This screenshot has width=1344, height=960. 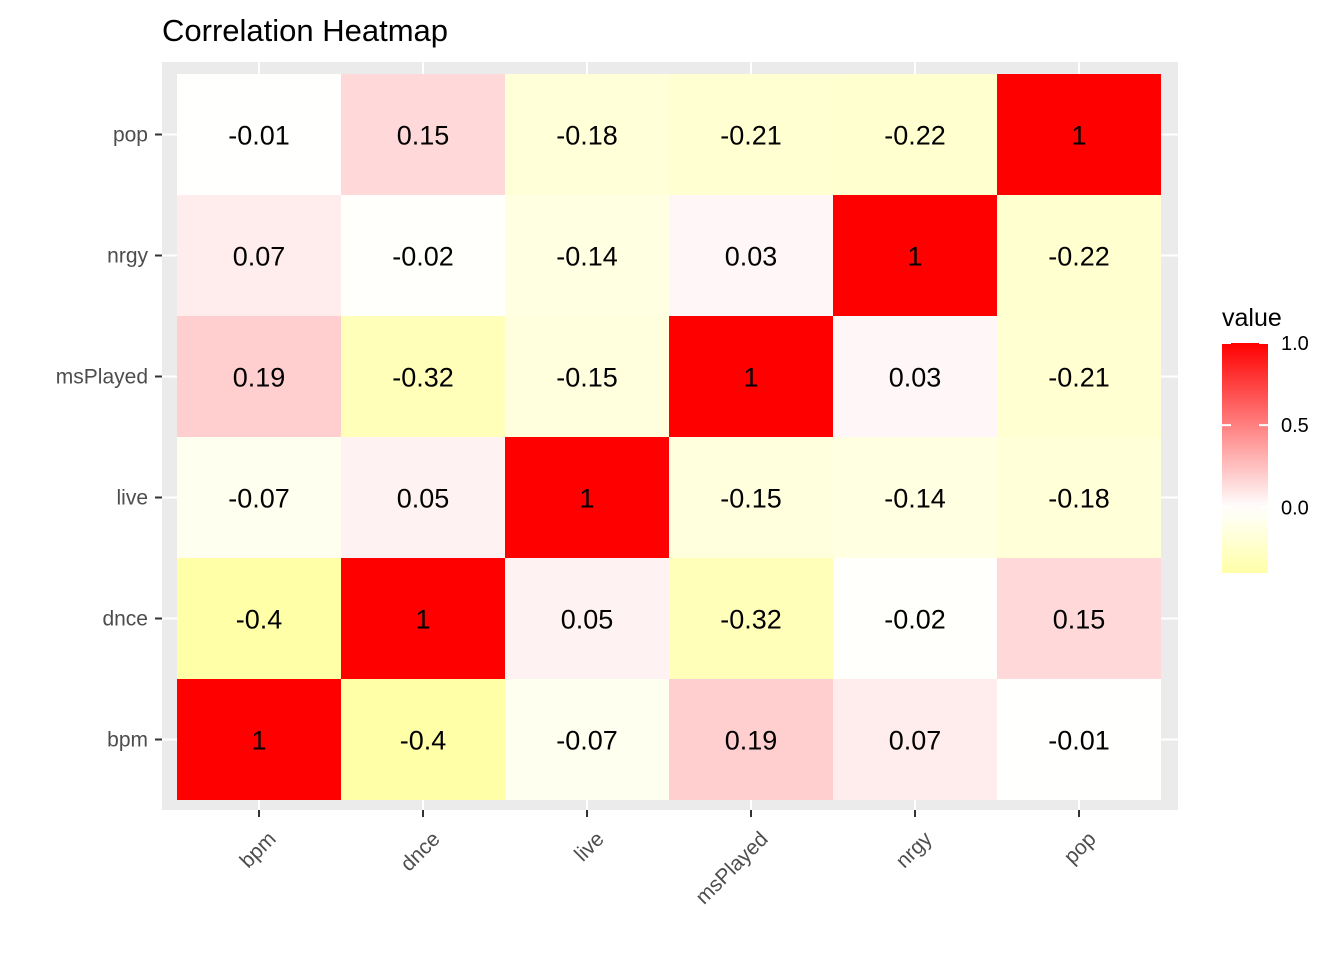 I want to click on heatmap-cell-live-live, so click(x=587, y=497).